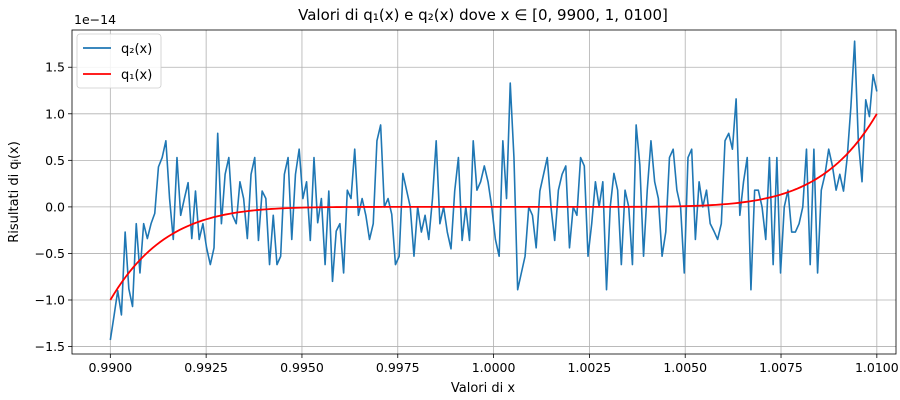  Describe the element at coordinates (781, 367) in the screenshot. I see `x-tick-label: 1.0075` at that location.